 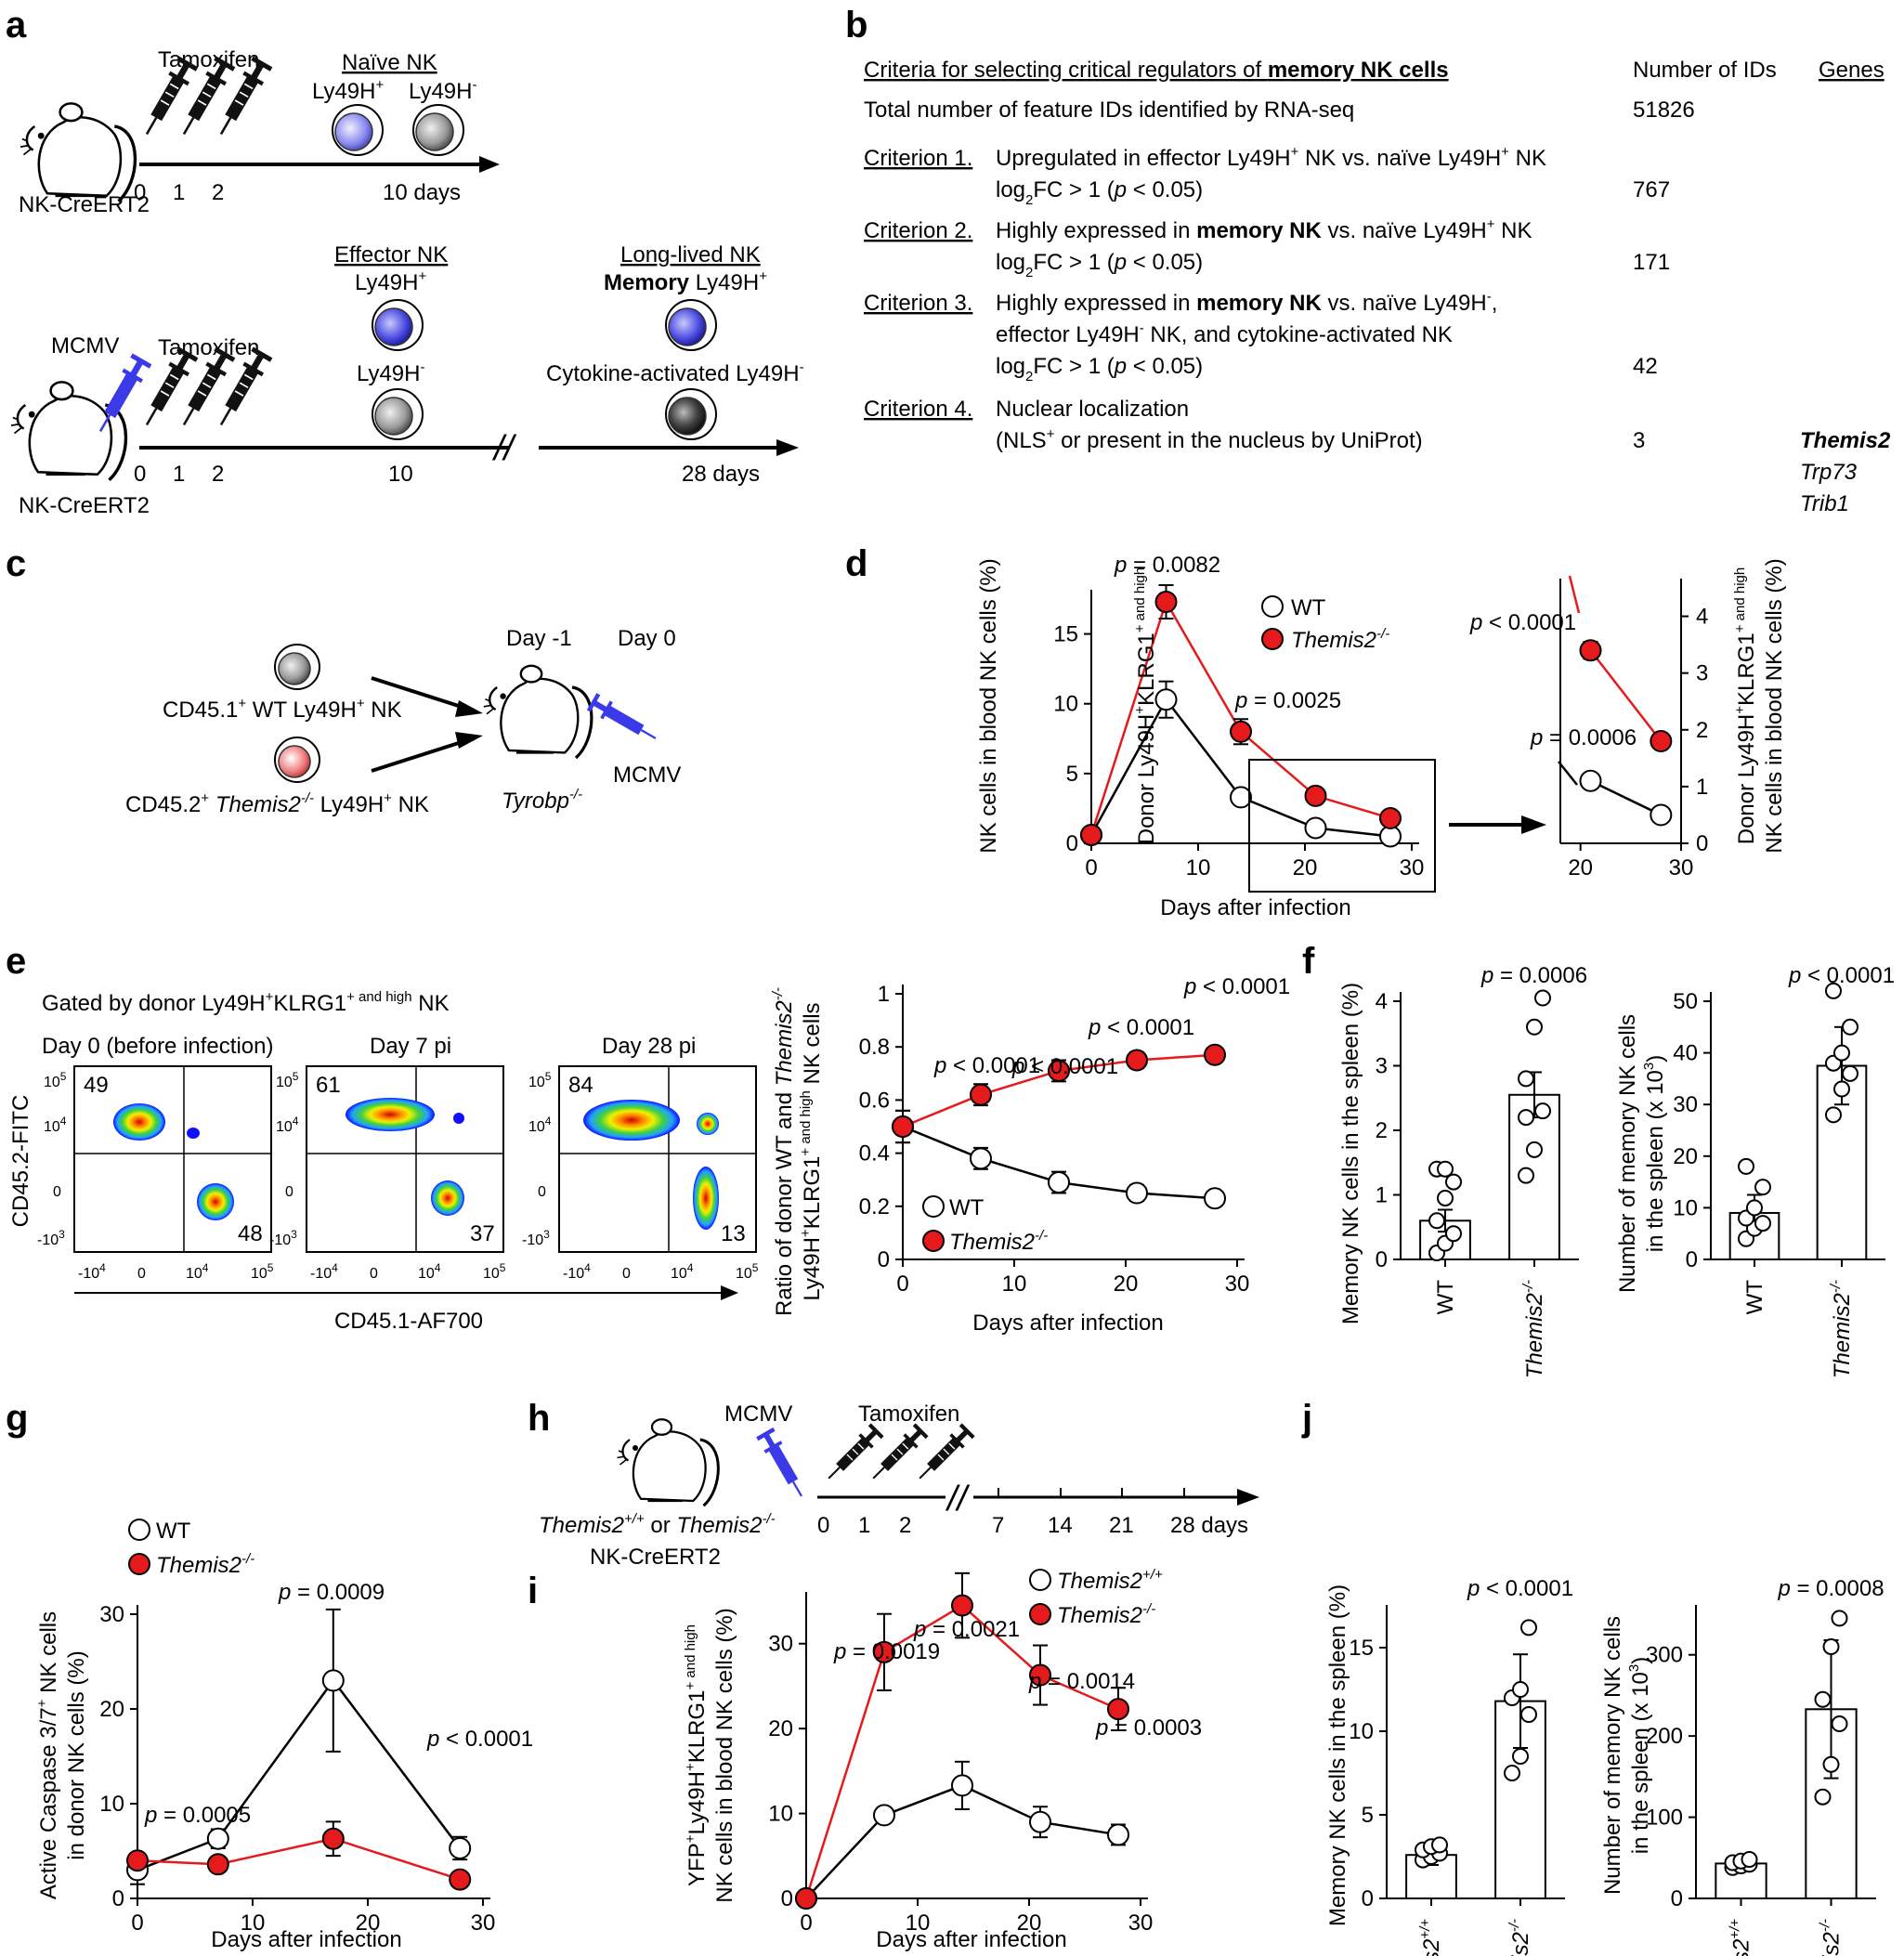 I want to click on day-label: 0, so click(x=140, y=192).